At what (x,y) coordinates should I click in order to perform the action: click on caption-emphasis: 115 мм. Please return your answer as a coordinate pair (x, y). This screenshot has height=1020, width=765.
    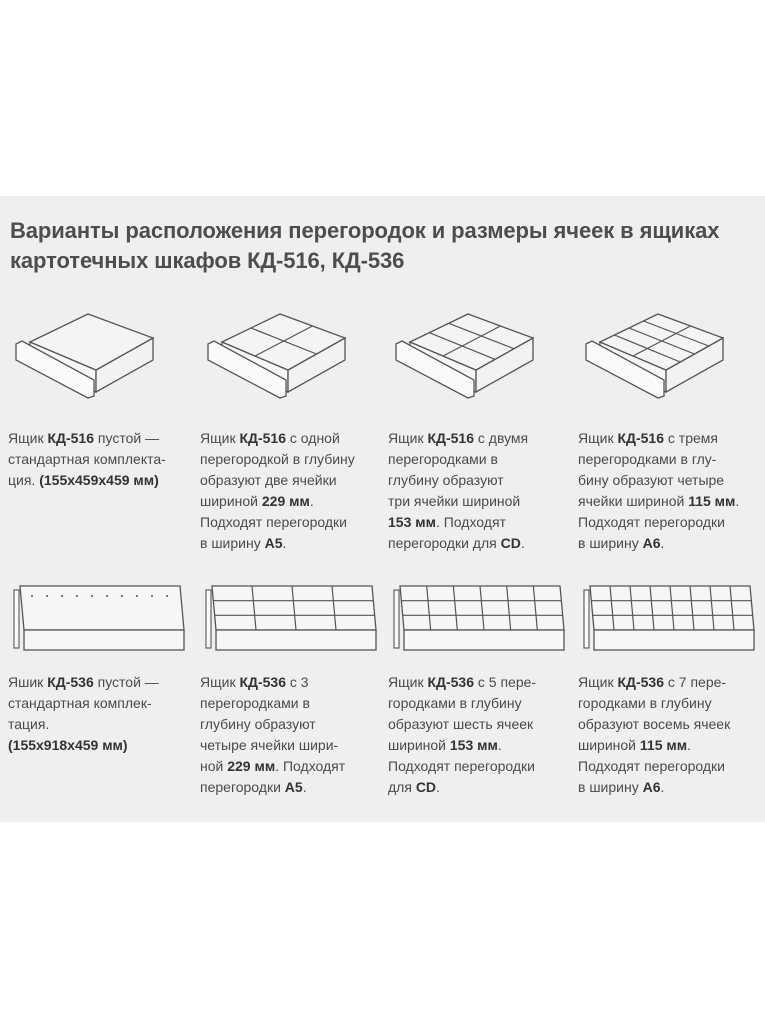
    Looking at the image, I should click on (712, 501).